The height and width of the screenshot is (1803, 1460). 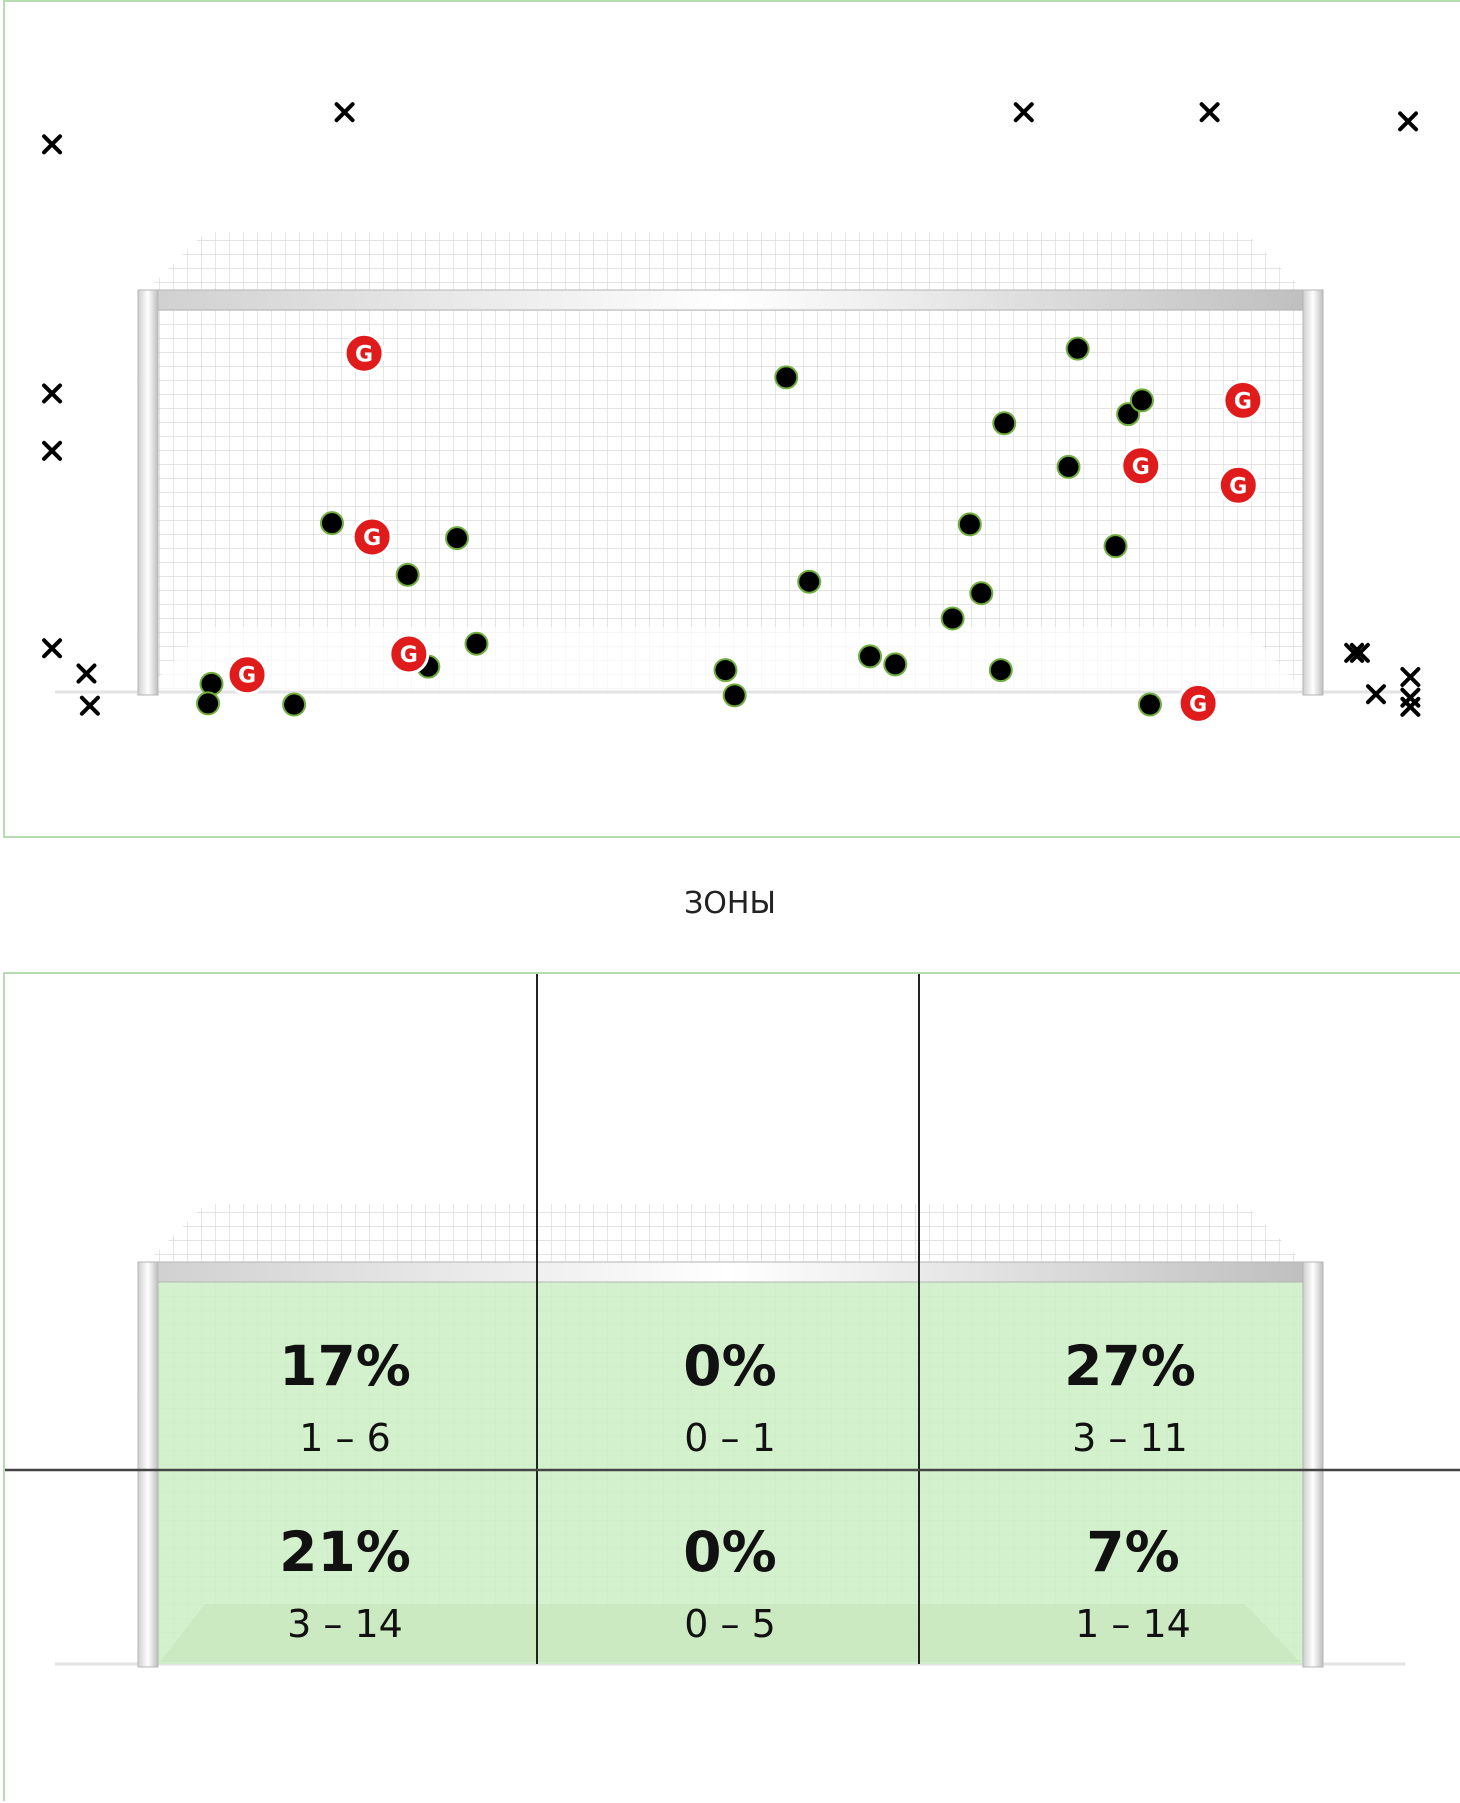 I want to click on zones-right-post, so click(x=1313, y=1464).